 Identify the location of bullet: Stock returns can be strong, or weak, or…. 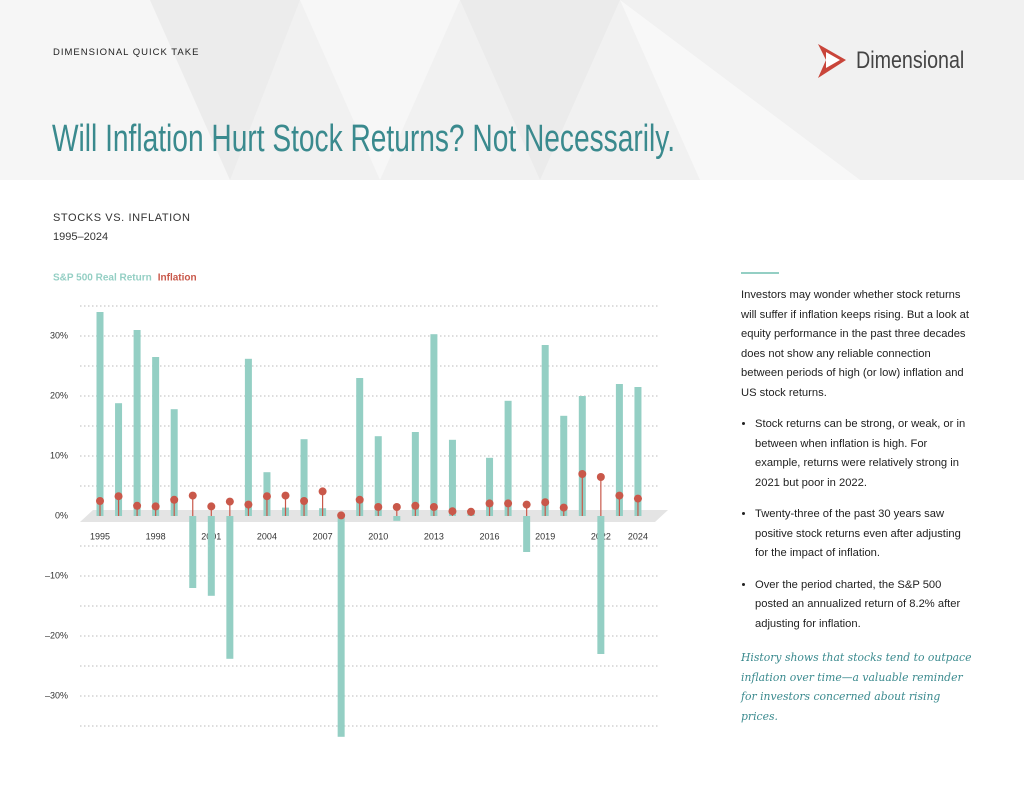
(864, 454).